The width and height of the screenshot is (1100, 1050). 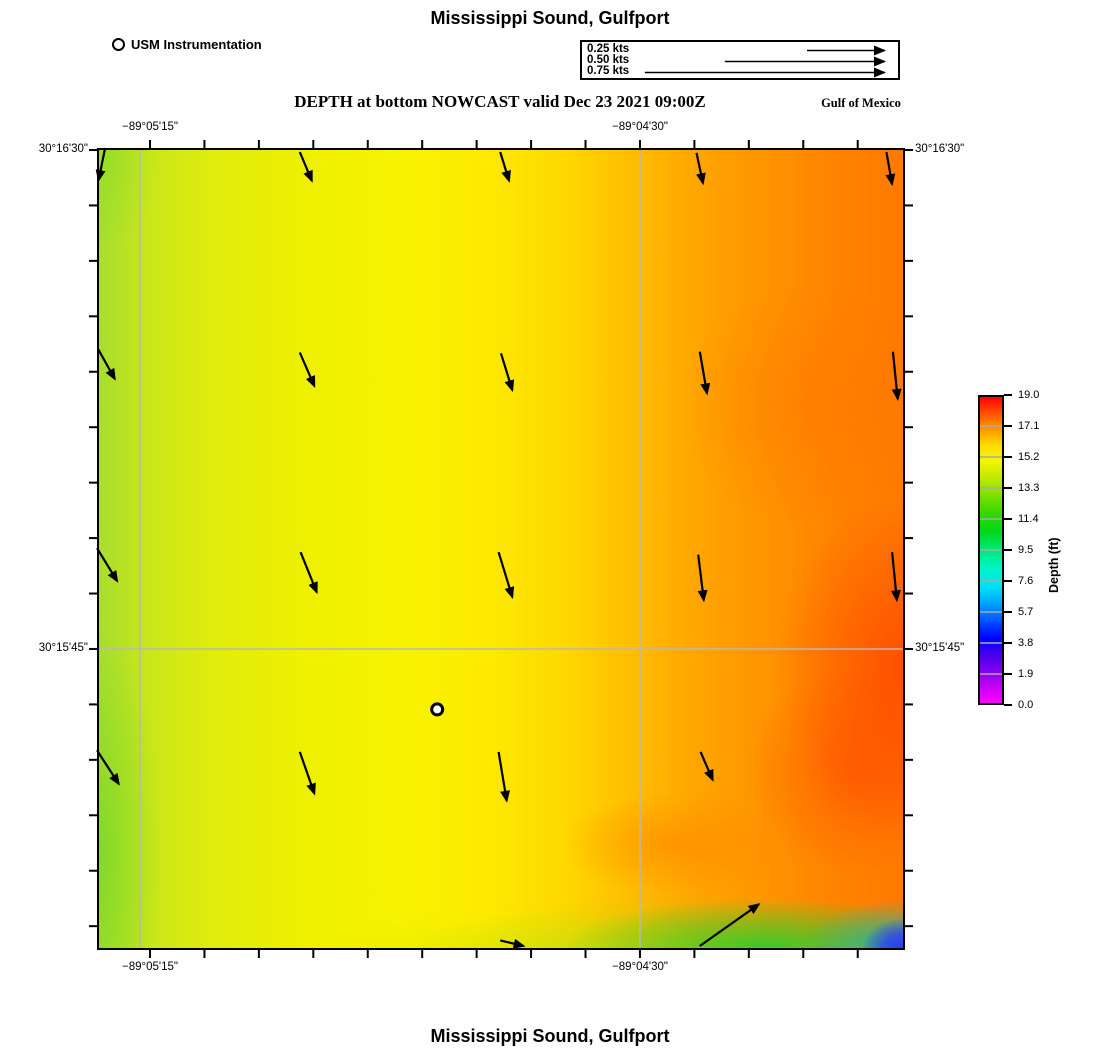 What do you see at coordinates (608, 60) in the screenshot?
I see `velocity-scale-label: 0.50 kts` at bounding box center [608, 60].